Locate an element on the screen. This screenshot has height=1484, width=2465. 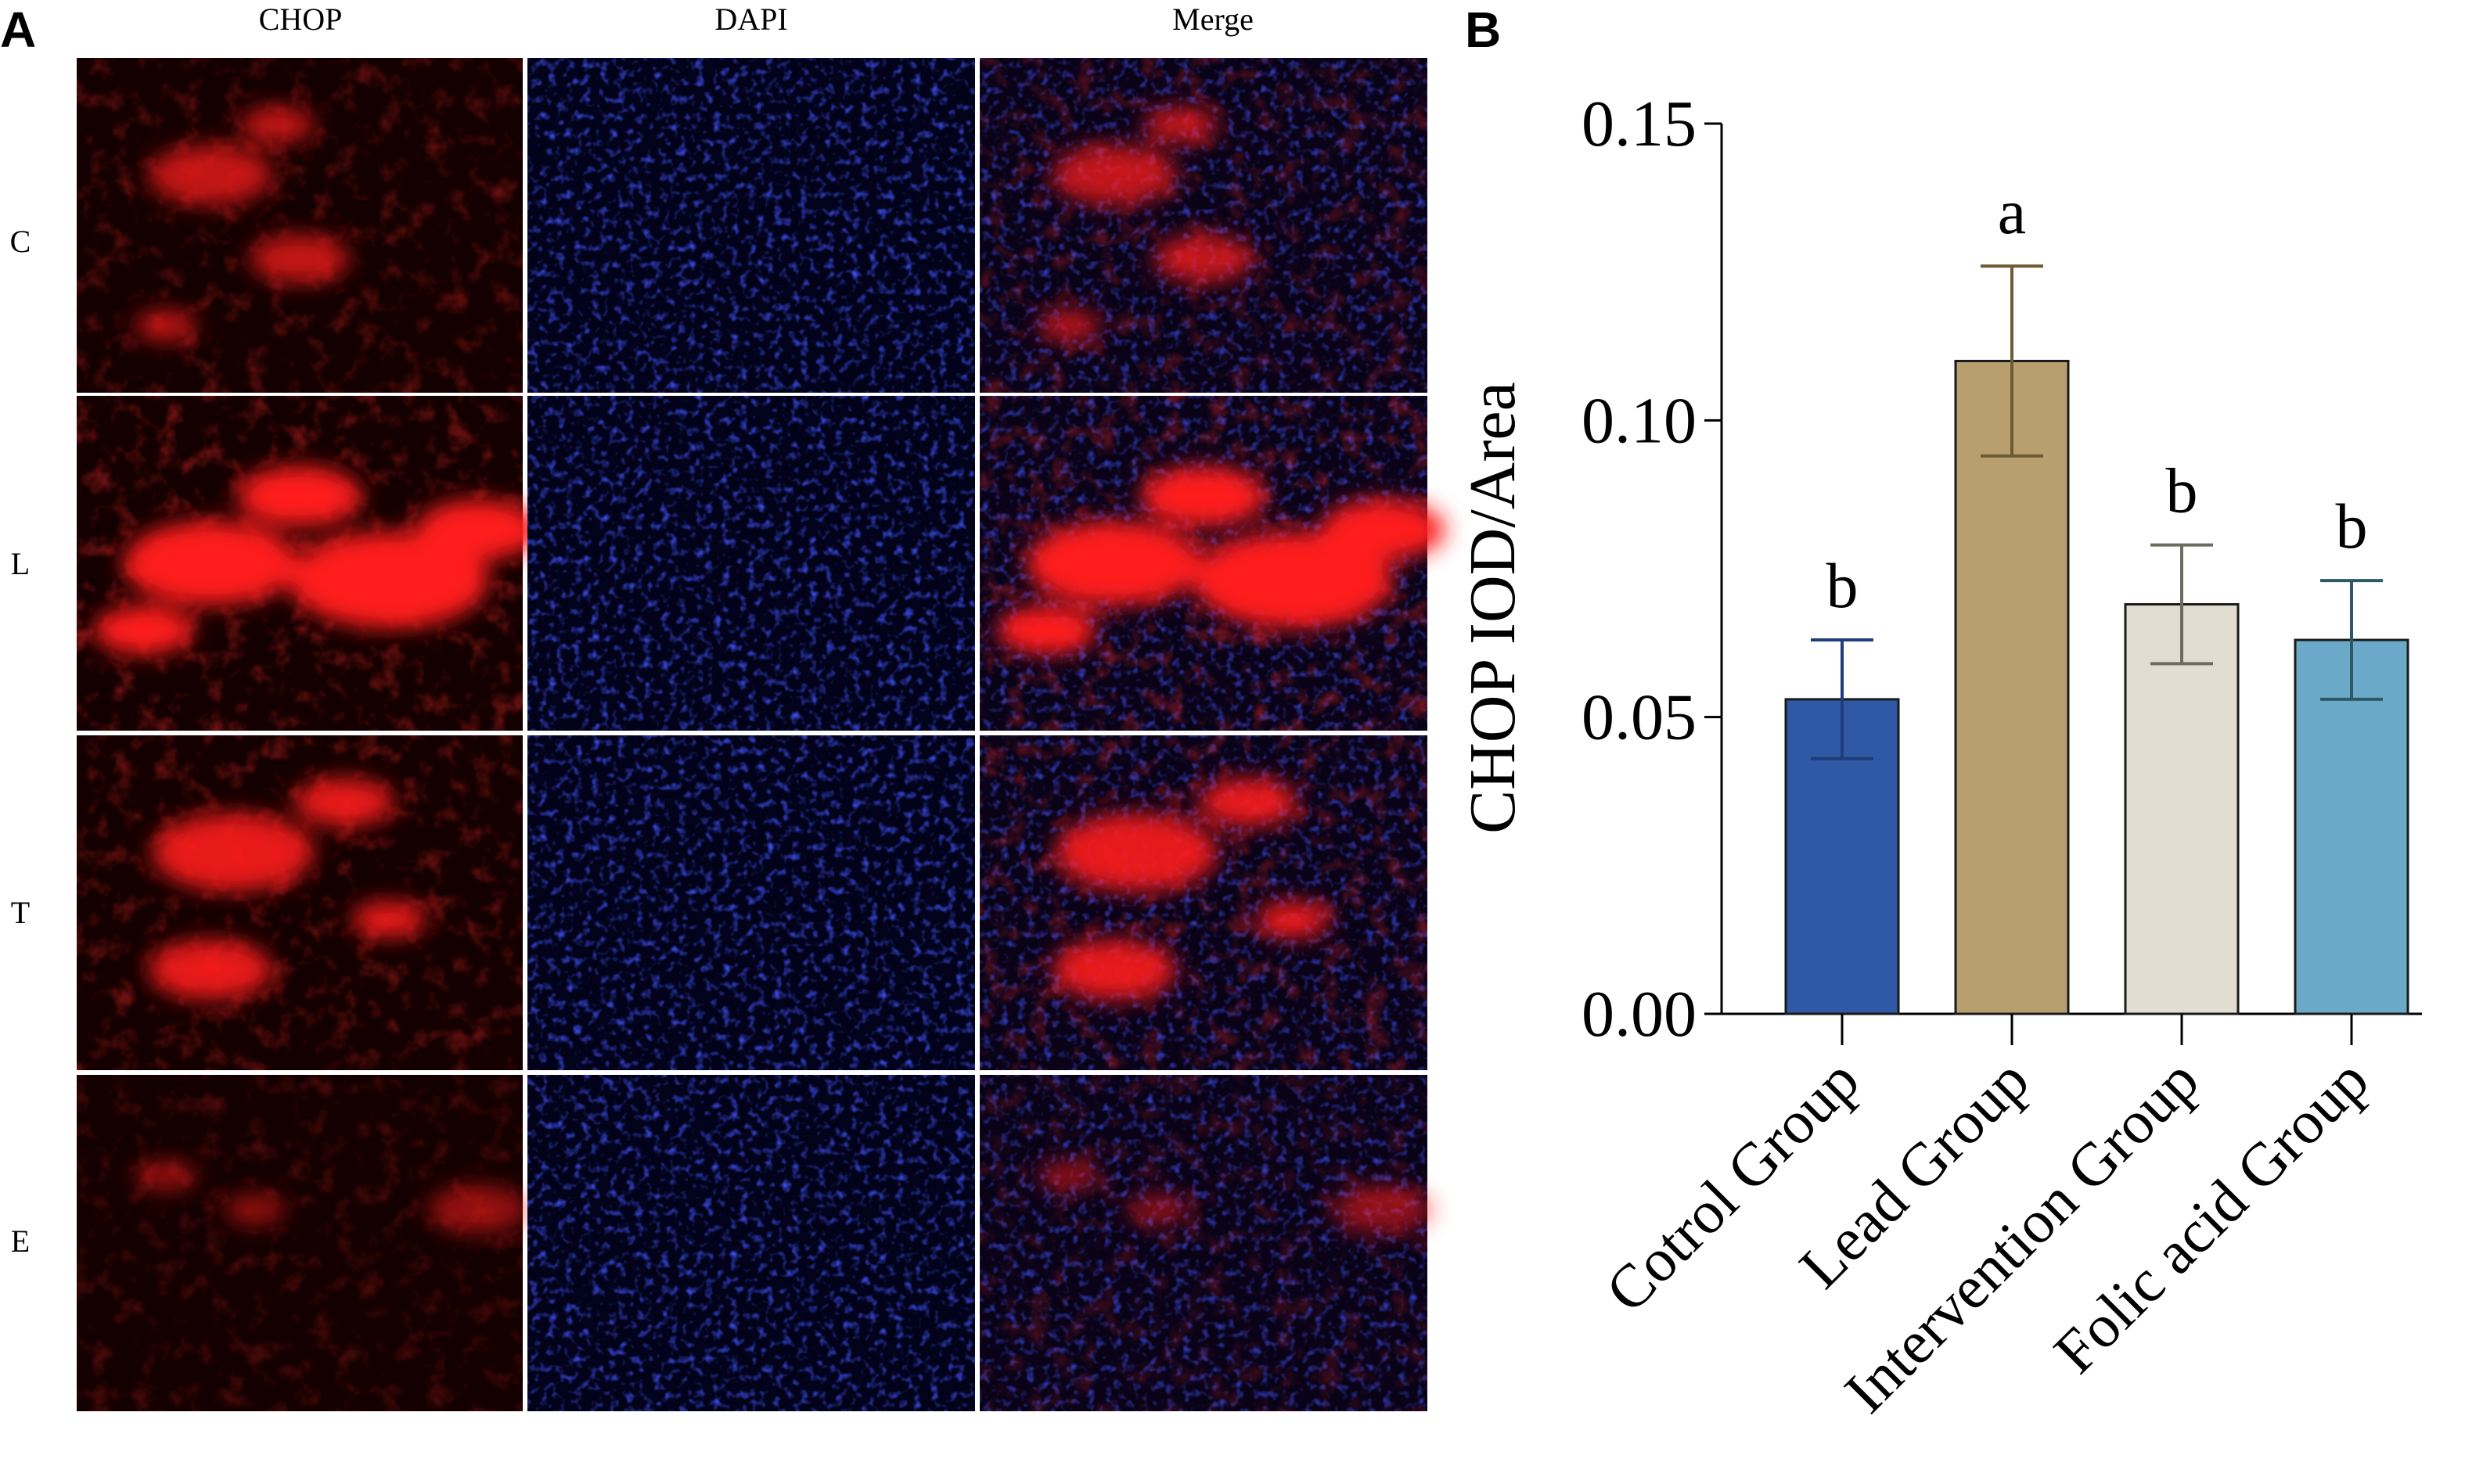
column-header-merge: Merge is located at coordinates (1213, 19).